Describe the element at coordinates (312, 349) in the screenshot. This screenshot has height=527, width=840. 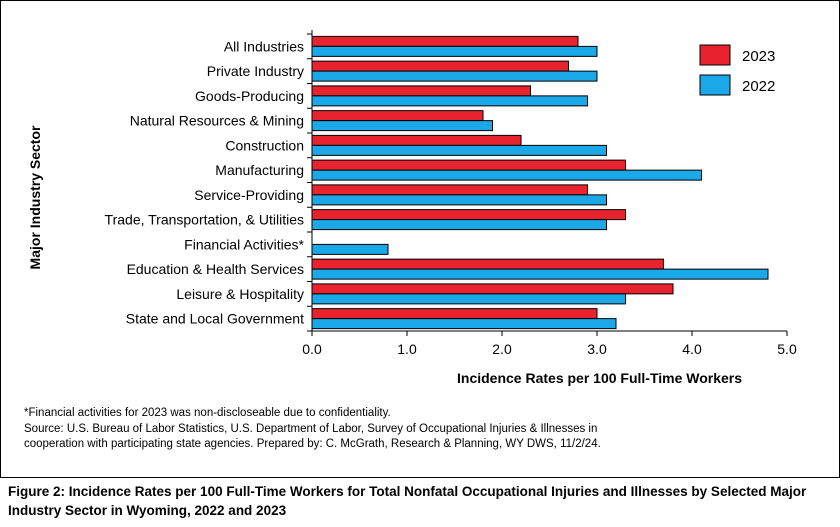
I see `x-tick-label: 0.0` at that location.